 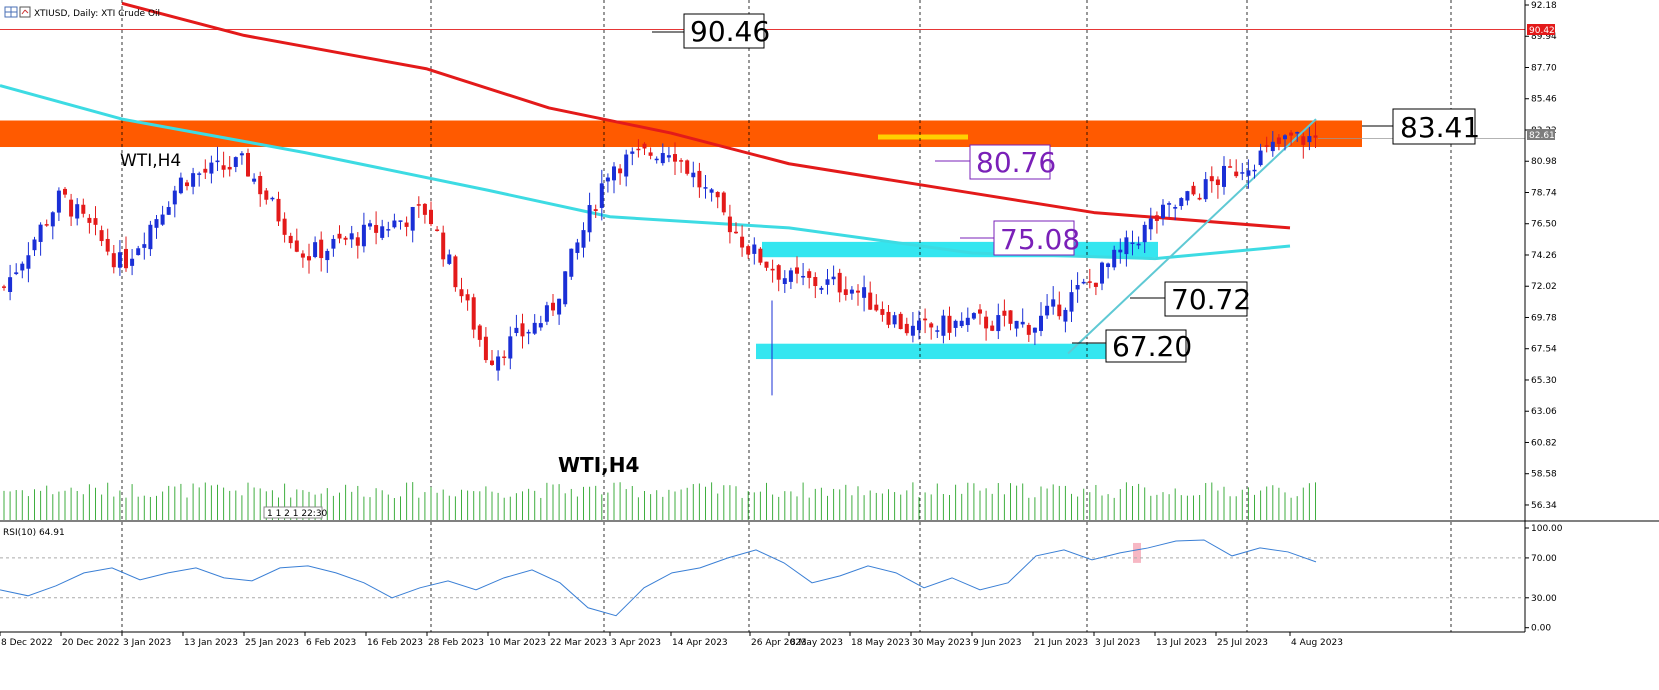 I want to click on time-marker-text: 1 1 2 1 22:30, so click(x=297, y=514).